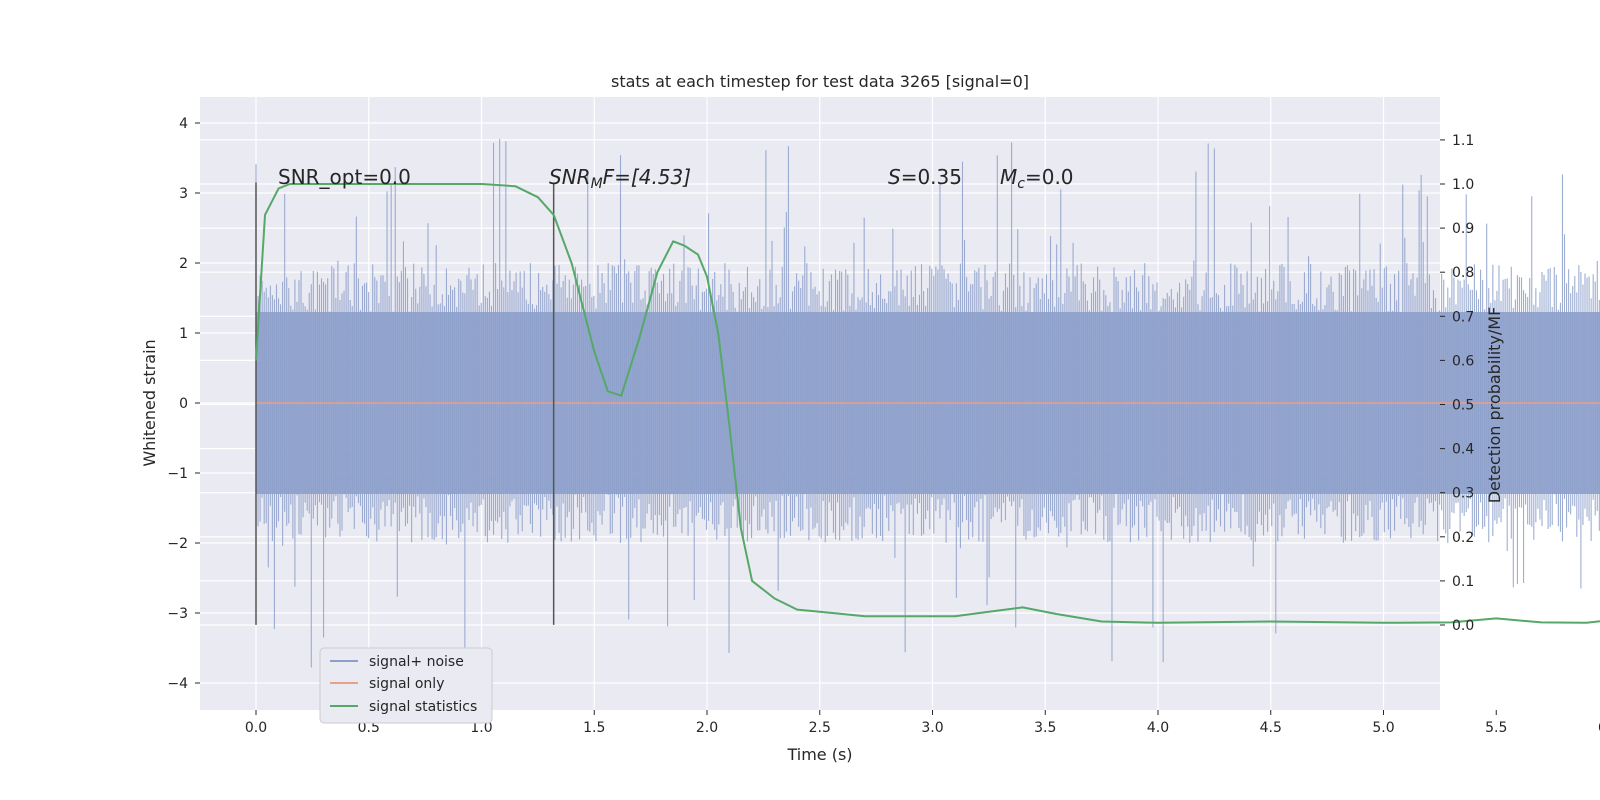  What do you see at coordinates (1463, 582) in the screenshot?
I see `y-right-tick-label: 0.1` at bounding box center [1463, 582].